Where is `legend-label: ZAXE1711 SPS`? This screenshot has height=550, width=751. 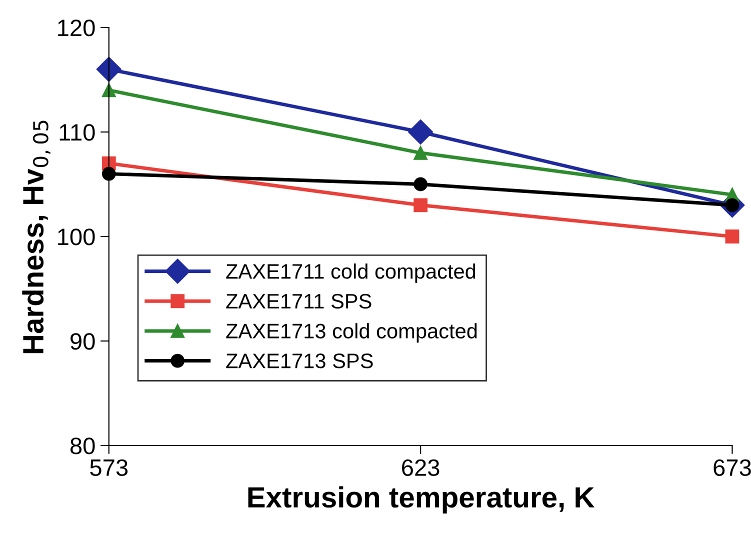
legend-label: ZAXE1711 SPS is located at coordinates (299, 301).